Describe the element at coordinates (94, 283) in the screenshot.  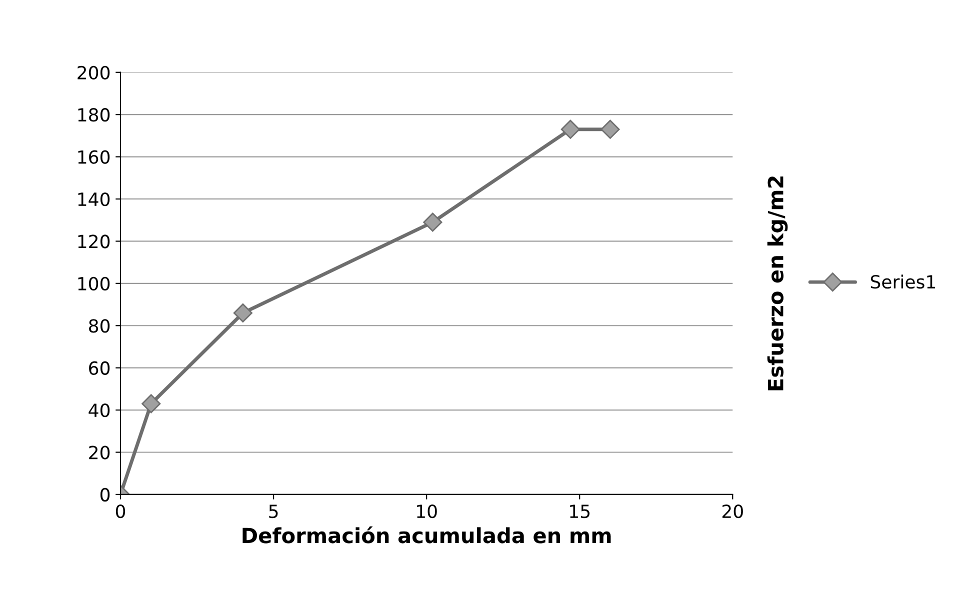
I see `y-tick-label: 100` at that location.